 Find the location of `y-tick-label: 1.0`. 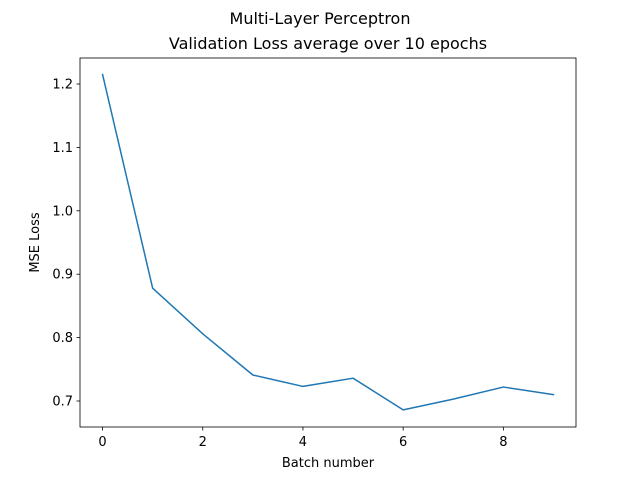

y-tick-label: 1.0 is located at coordinates (62, 211).